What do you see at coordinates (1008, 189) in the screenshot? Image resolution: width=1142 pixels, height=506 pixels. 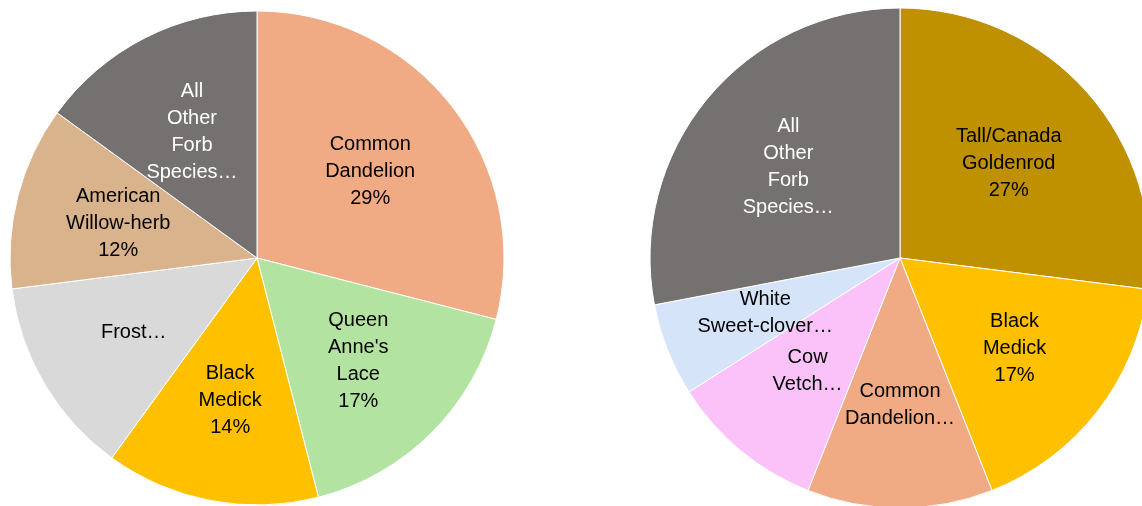 I see `data-label: 27%` at bounding box center [1008, 189].